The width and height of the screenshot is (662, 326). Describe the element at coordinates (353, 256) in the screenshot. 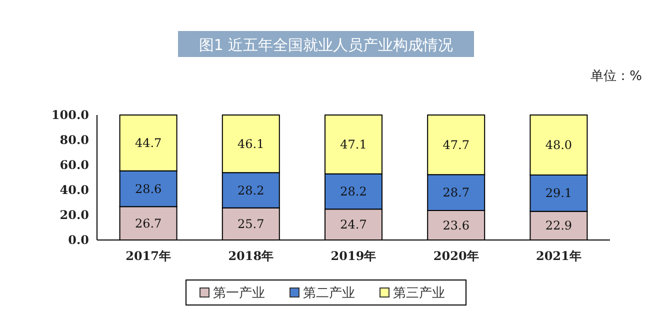

I see `x-tick-label: 2019年` at that location.